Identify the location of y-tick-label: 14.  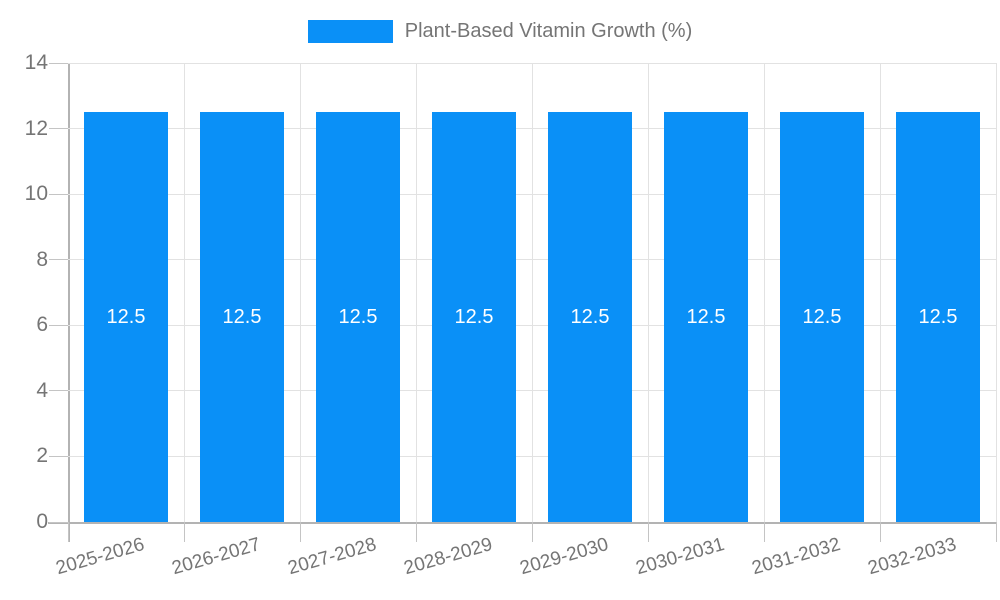
(36, 62).